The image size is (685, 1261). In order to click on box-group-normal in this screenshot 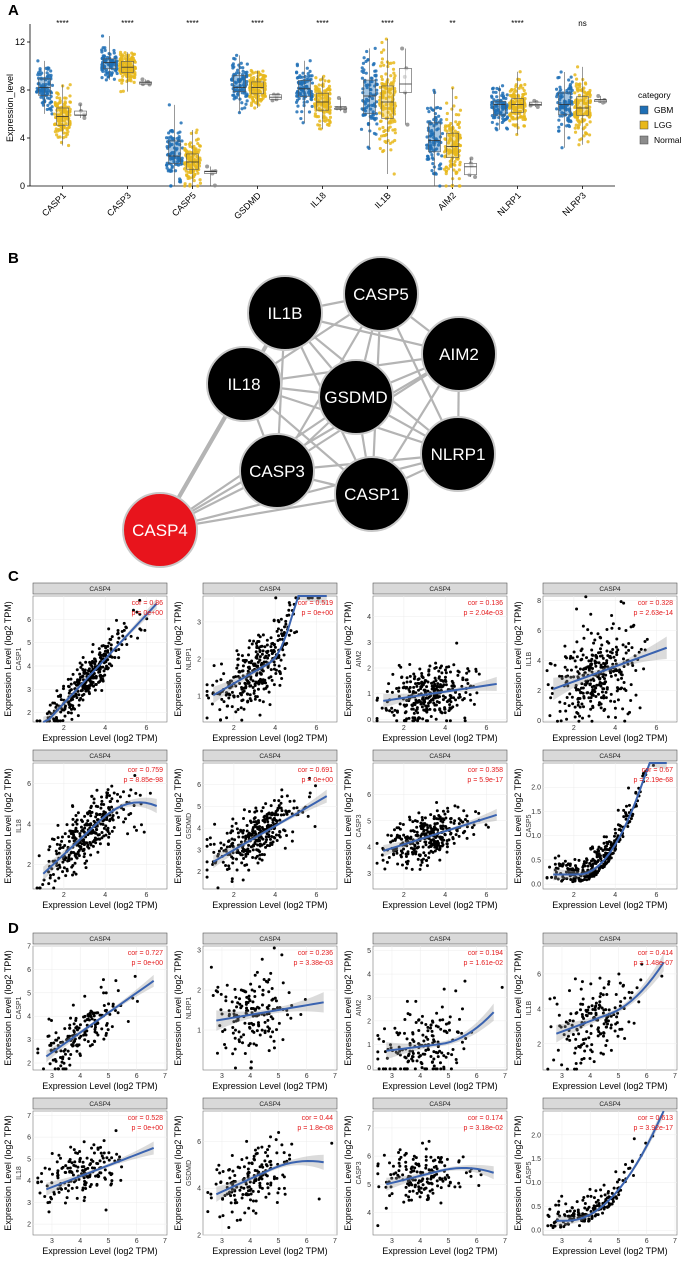, I will do `click(535, 103)`.